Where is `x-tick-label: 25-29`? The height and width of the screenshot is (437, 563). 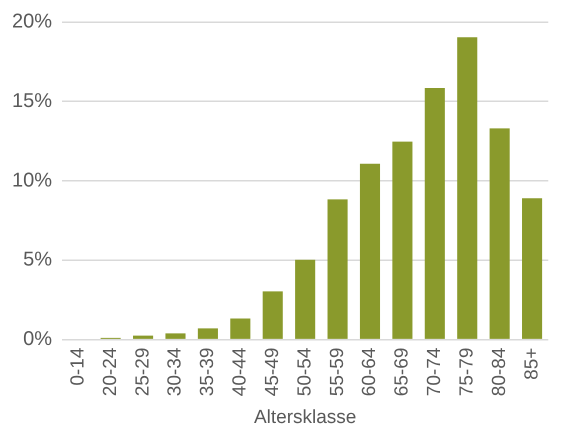 x-tick-label: 25-29 is located at coordinates (143, 372).